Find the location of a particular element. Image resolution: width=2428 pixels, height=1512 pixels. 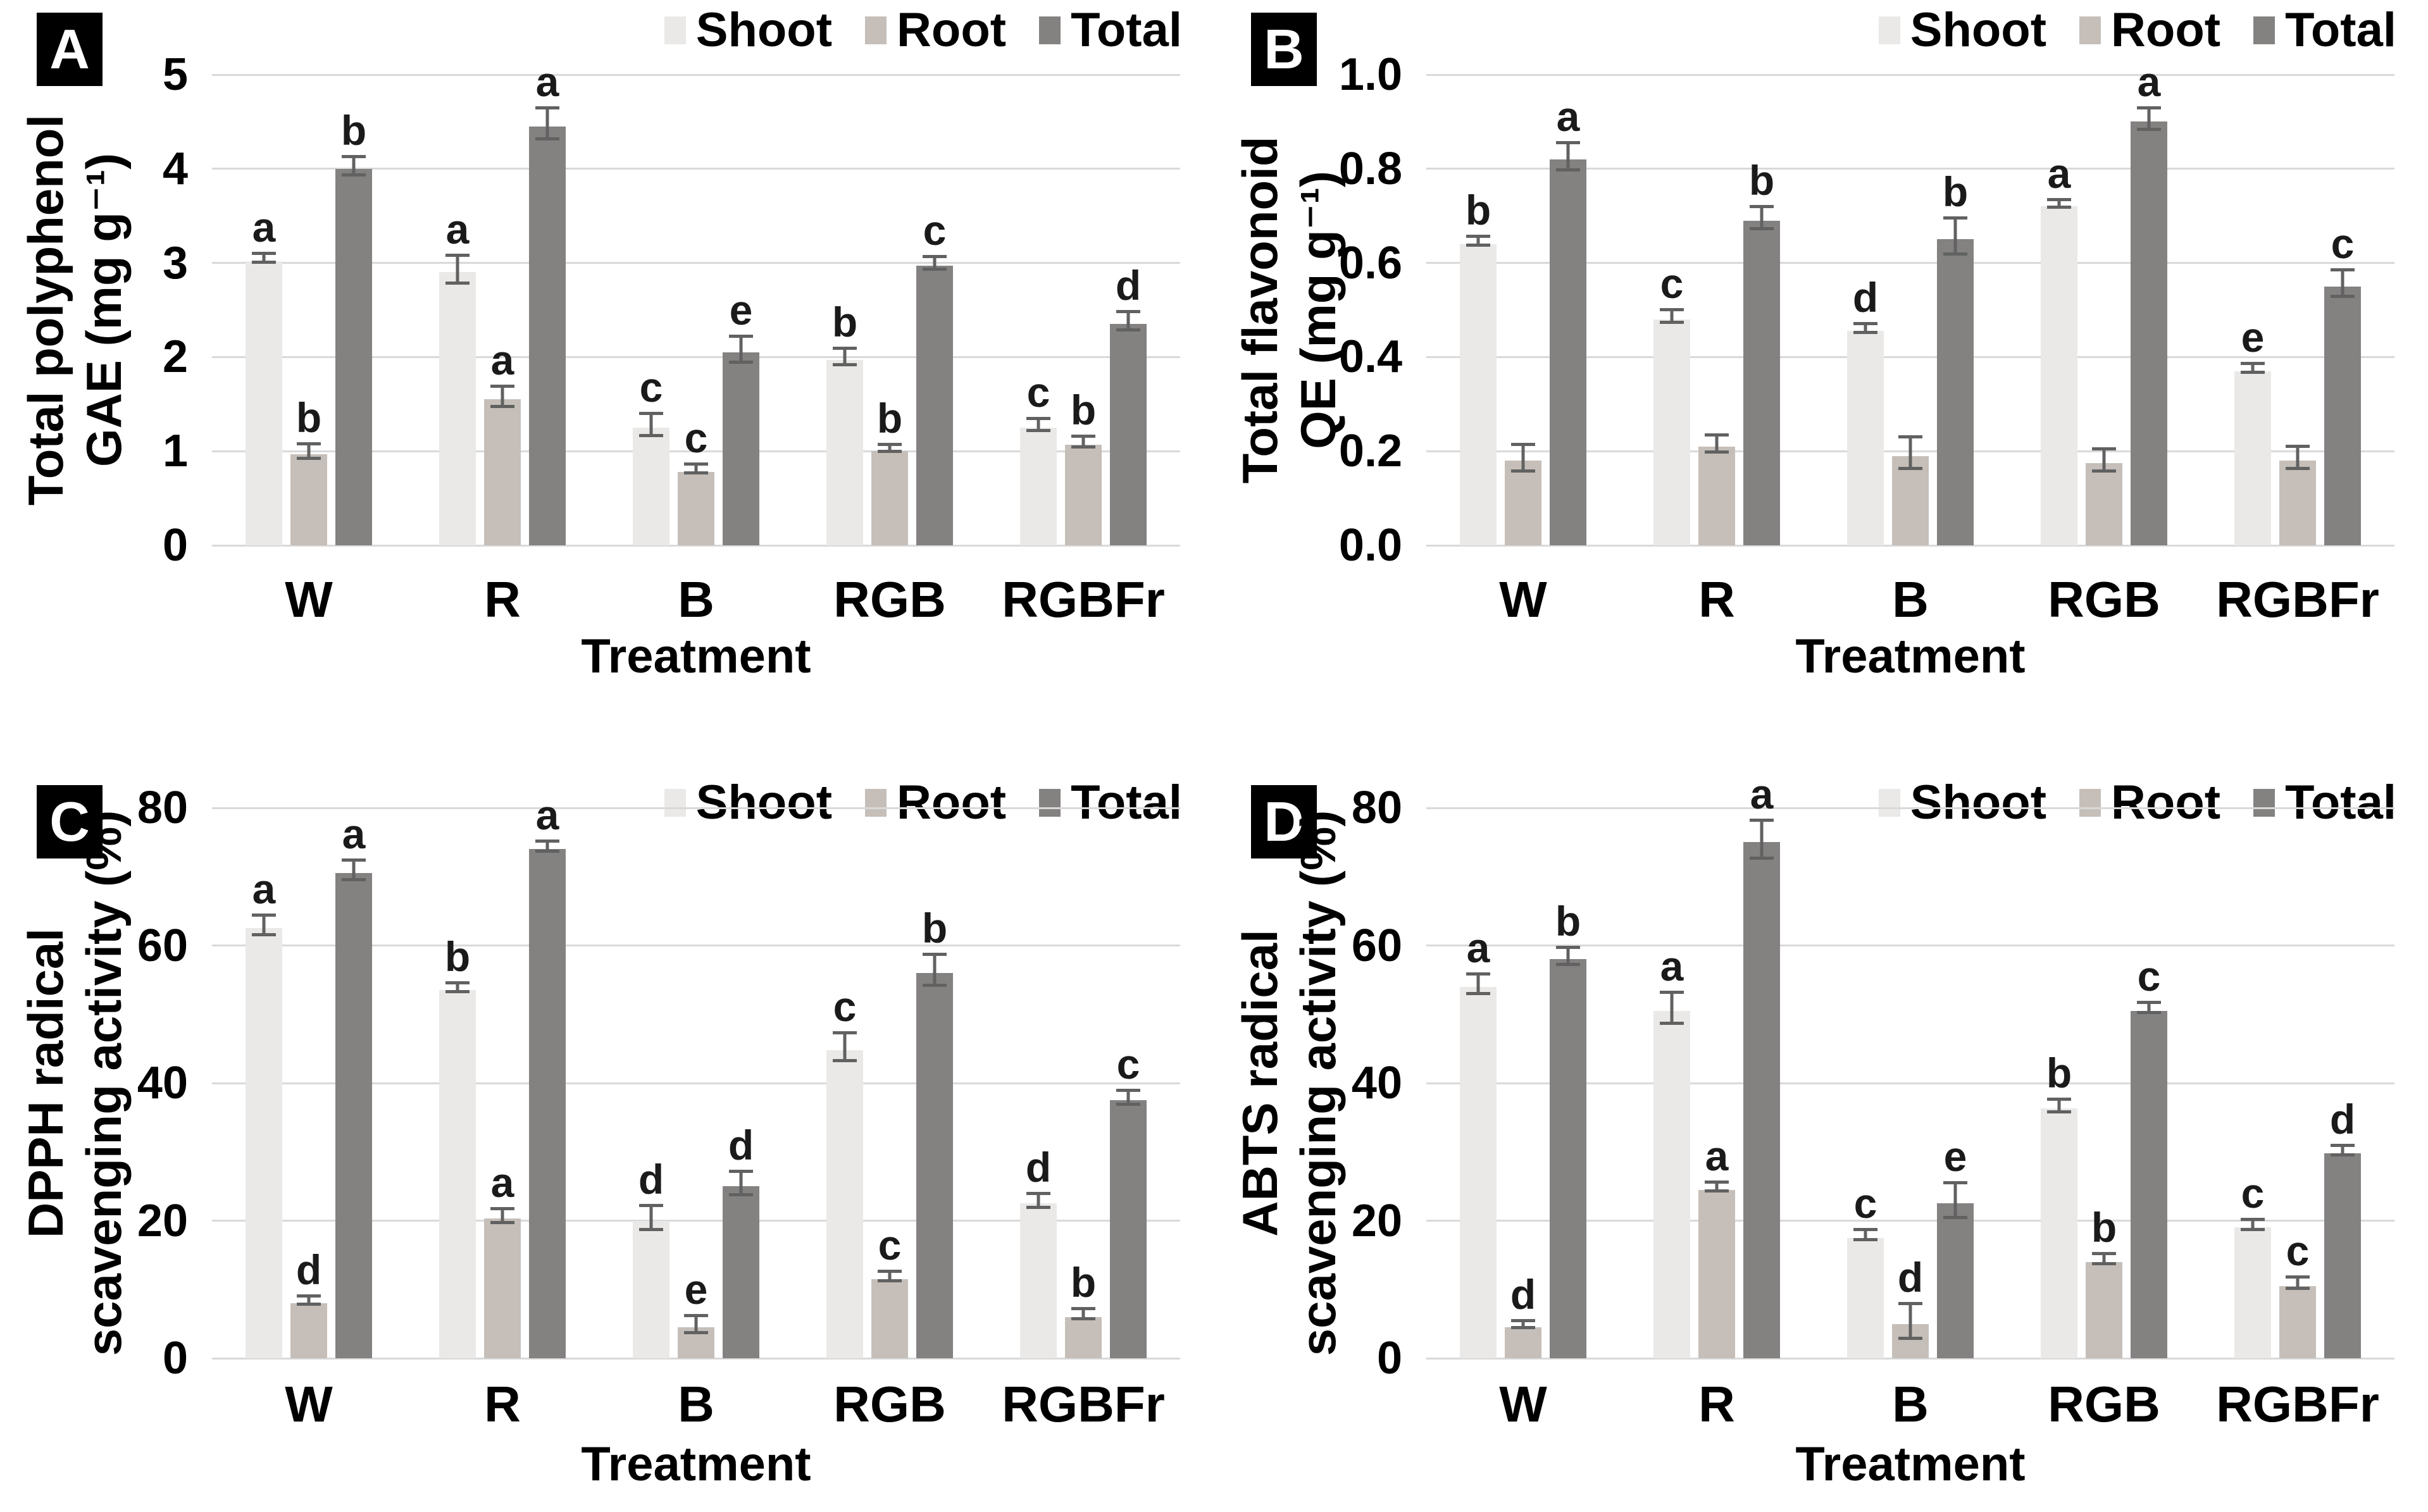

x-category-label-rgb: RGB is located at coordinates (2104, 600).